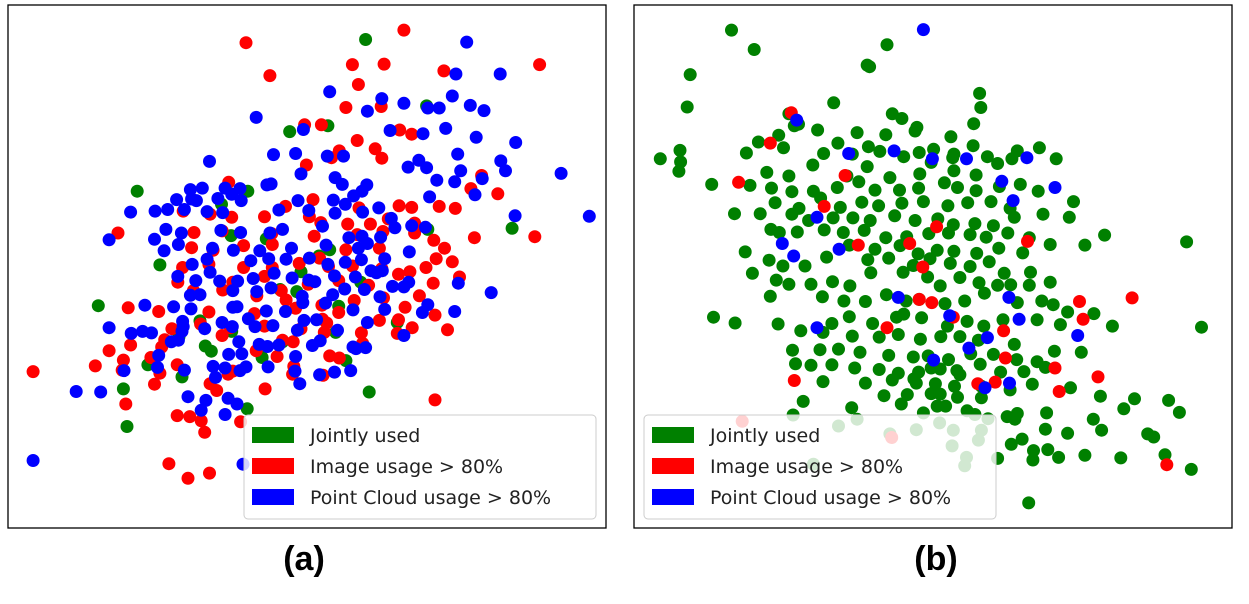  Describe the element at coordinates (364, 436) in the screenshot. I see `legend-label: Jointly used` at that location.